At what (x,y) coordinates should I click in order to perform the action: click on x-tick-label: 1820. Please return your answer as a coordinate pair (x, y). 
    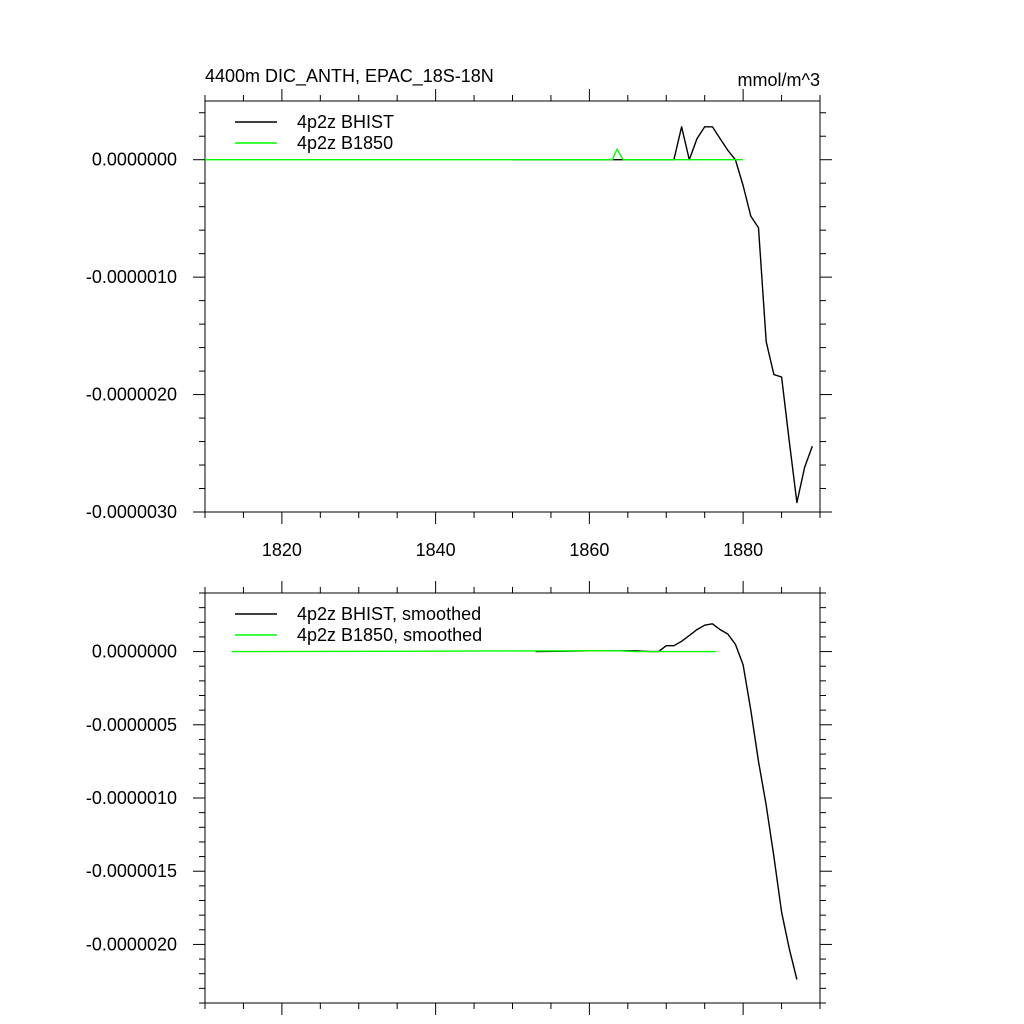
    Looking at the image, I should click on (282, 550).